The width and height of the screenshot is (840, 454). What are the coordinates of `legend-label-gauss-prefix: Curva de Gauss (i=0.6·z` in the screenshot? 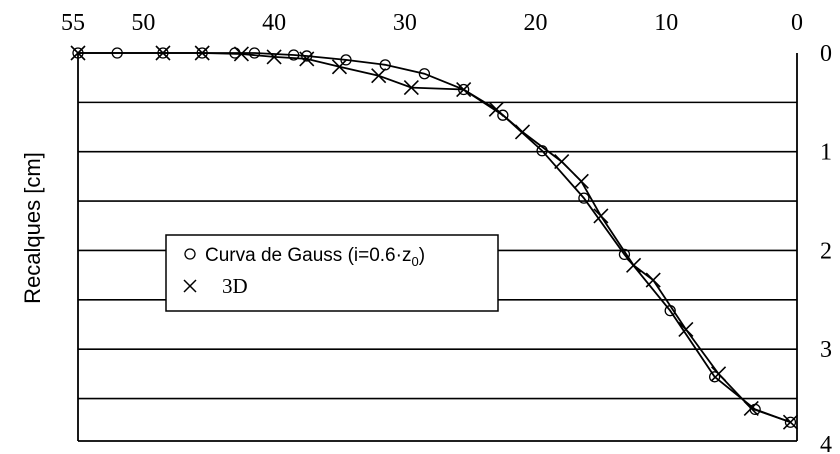 It's located at (308, 255).